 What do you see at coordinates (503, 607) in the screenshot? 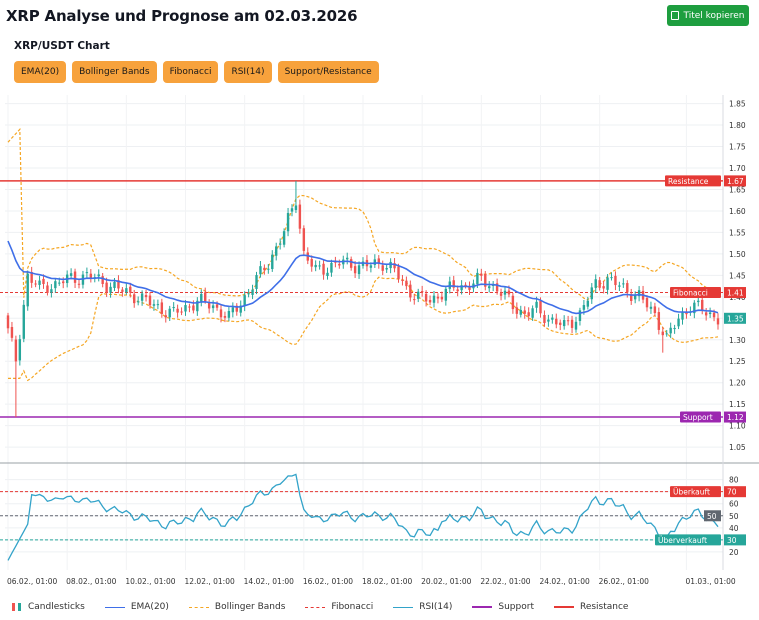
I see `legend-item: Support` at bounding box center [503, 607].